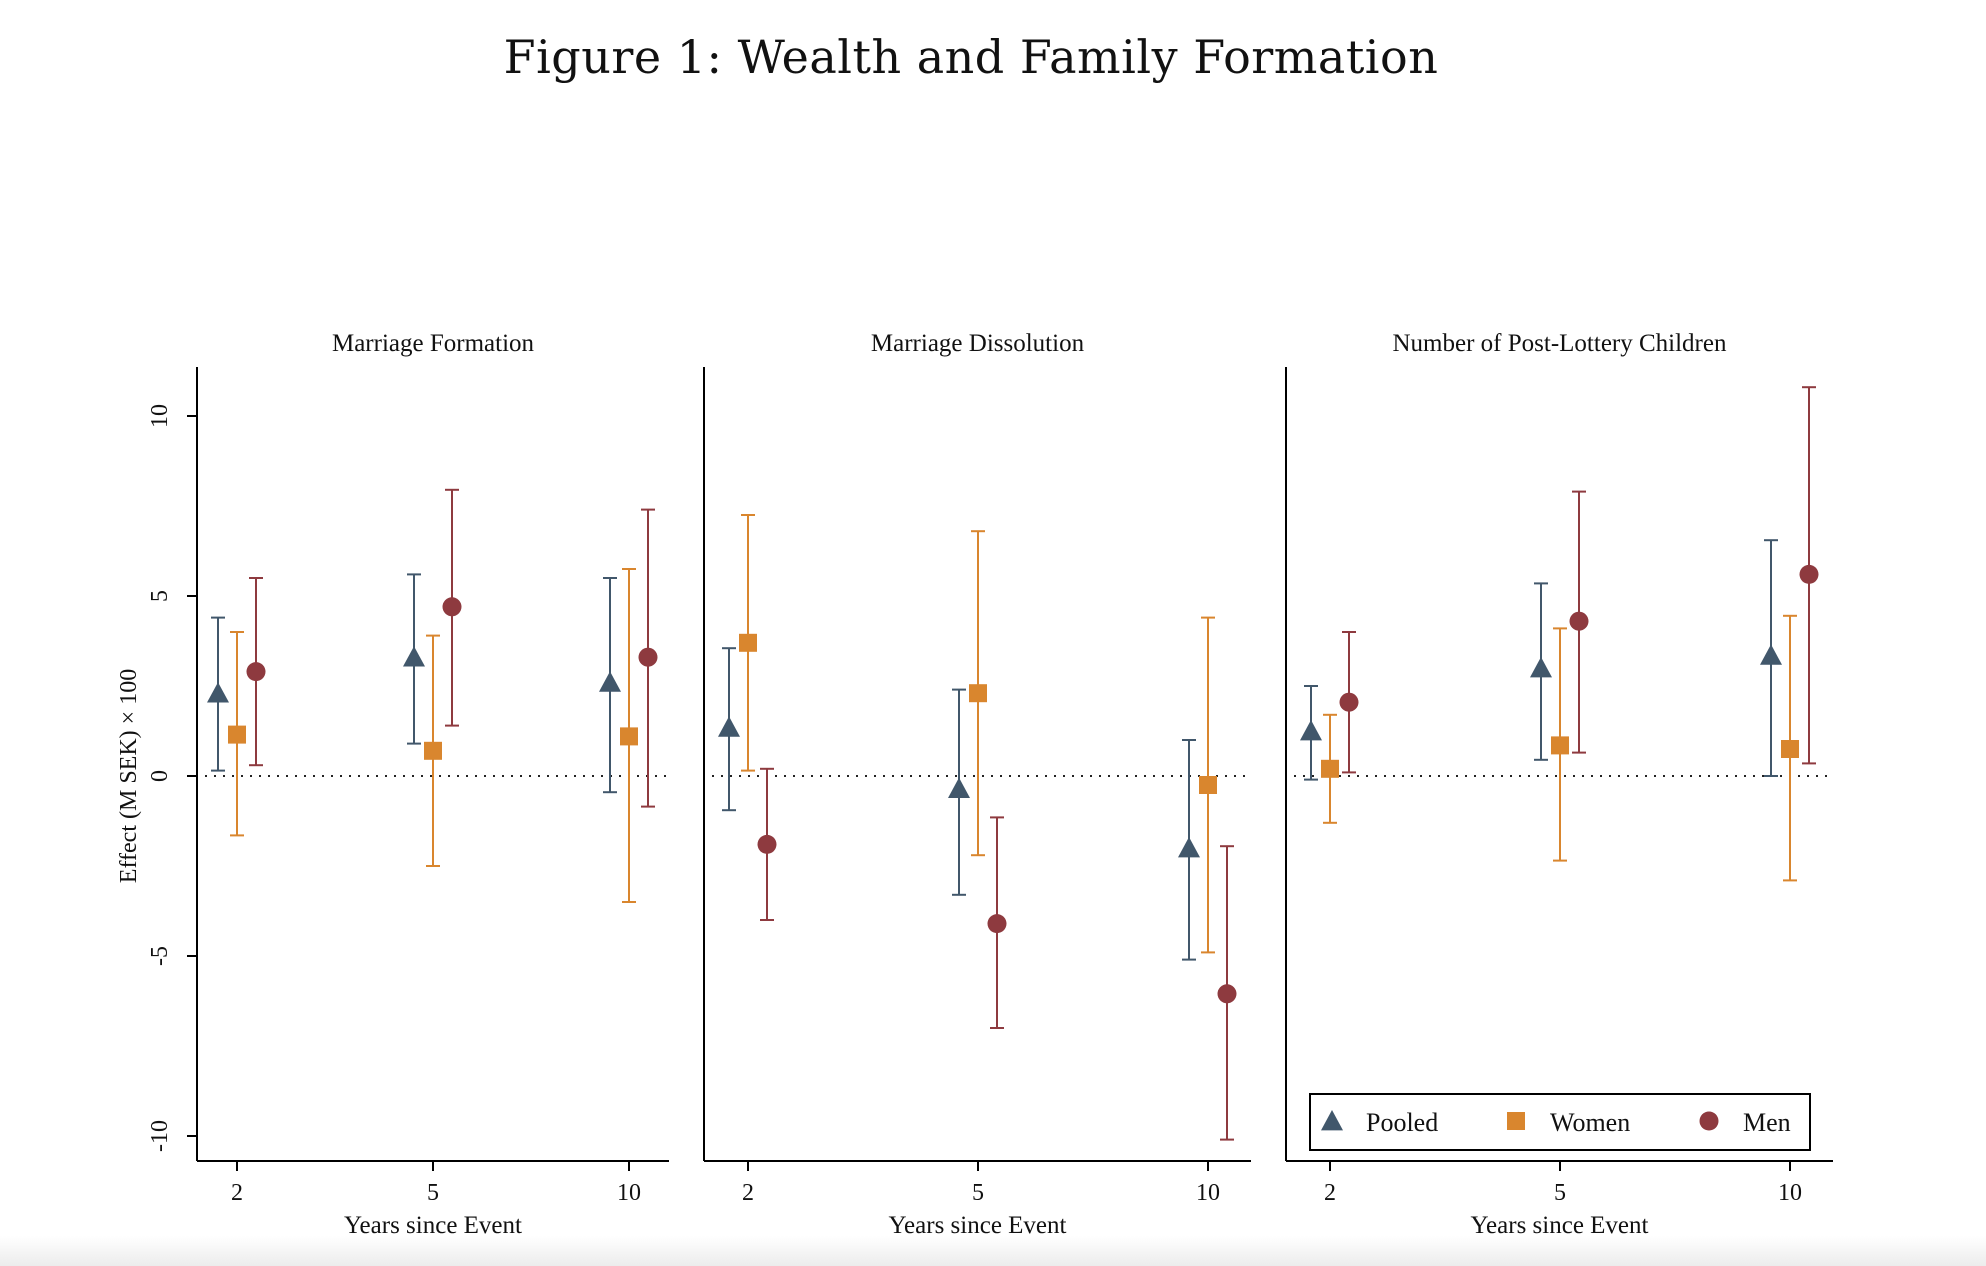  What do you see at coordinates (1767, 1122) in the screenshot?
I see `legend-men-label: Men` at bounding box center [1767, 1122].